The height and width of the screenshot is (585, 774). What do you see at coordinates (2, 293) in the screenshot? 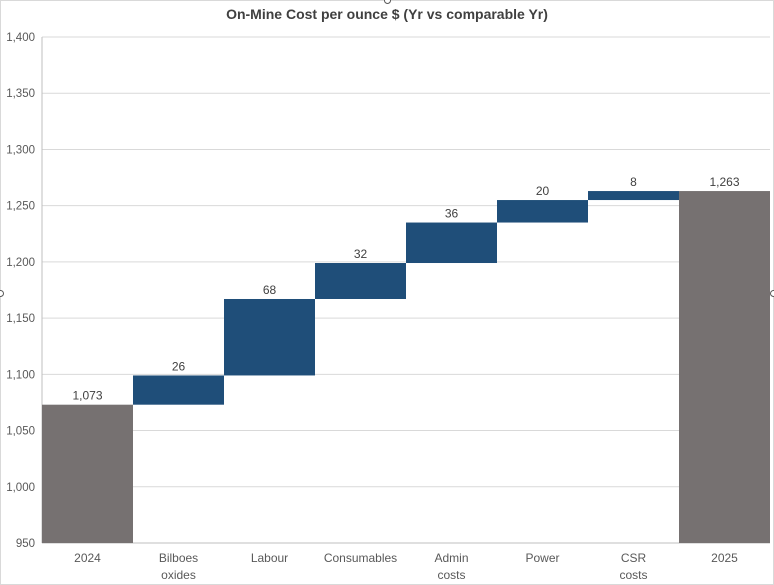
I see `resize-handle-left` at bounding box center [2, 293].